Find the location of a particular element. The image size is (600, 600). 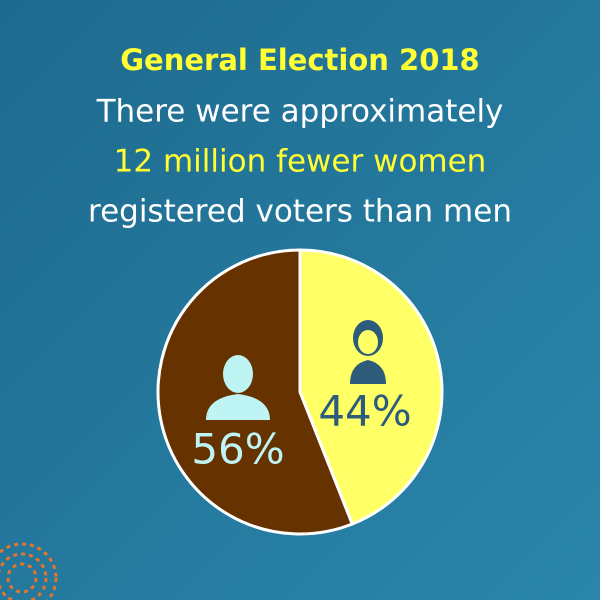

data-label: 44% is located at coordinates (364, 411).